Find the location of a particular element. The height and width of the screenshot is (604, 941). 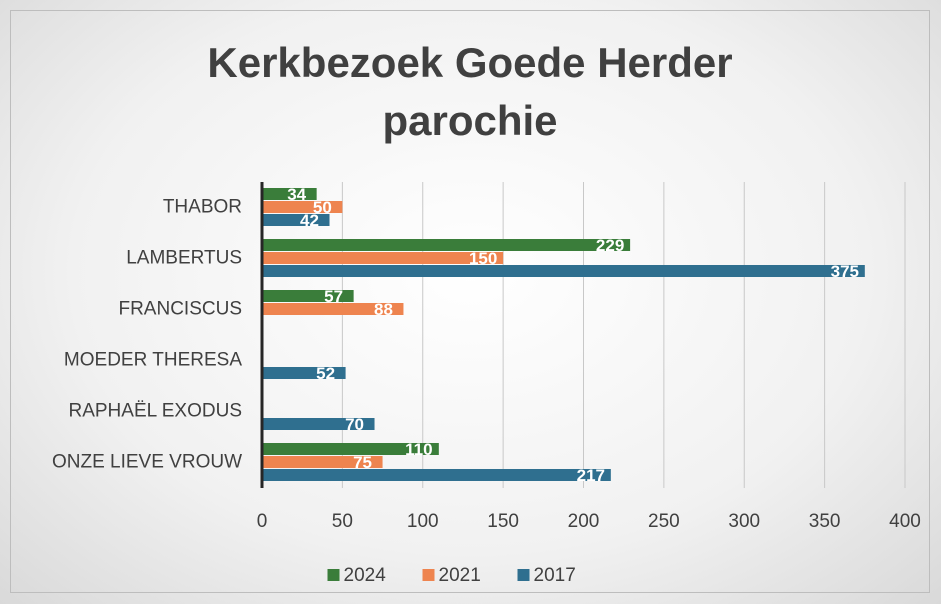

data-label: 34 is located at coordinates (296, 194).